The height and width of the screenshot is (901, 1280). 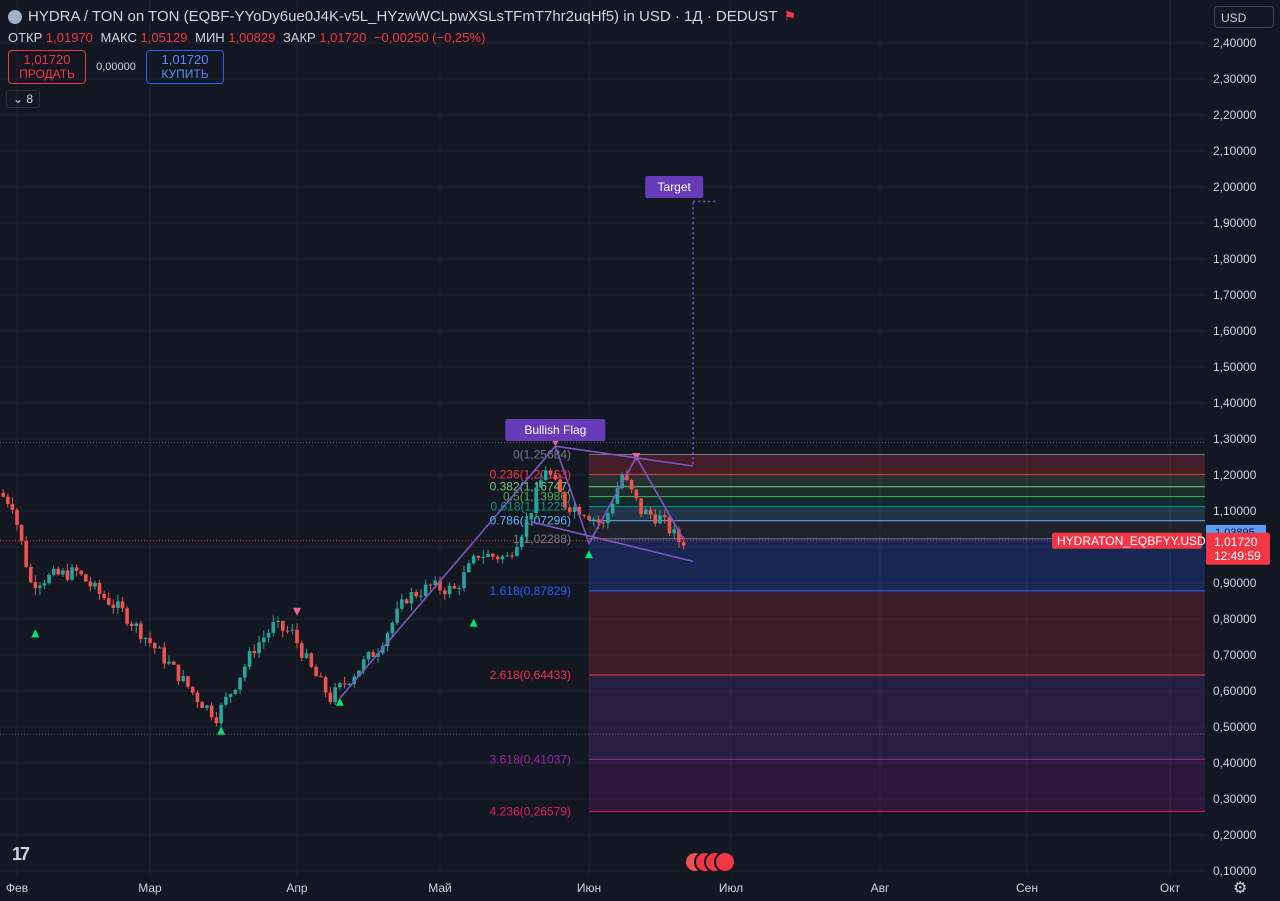 I want to click on fib-level-label: 0(1,25684), so click(x=542, y=455).